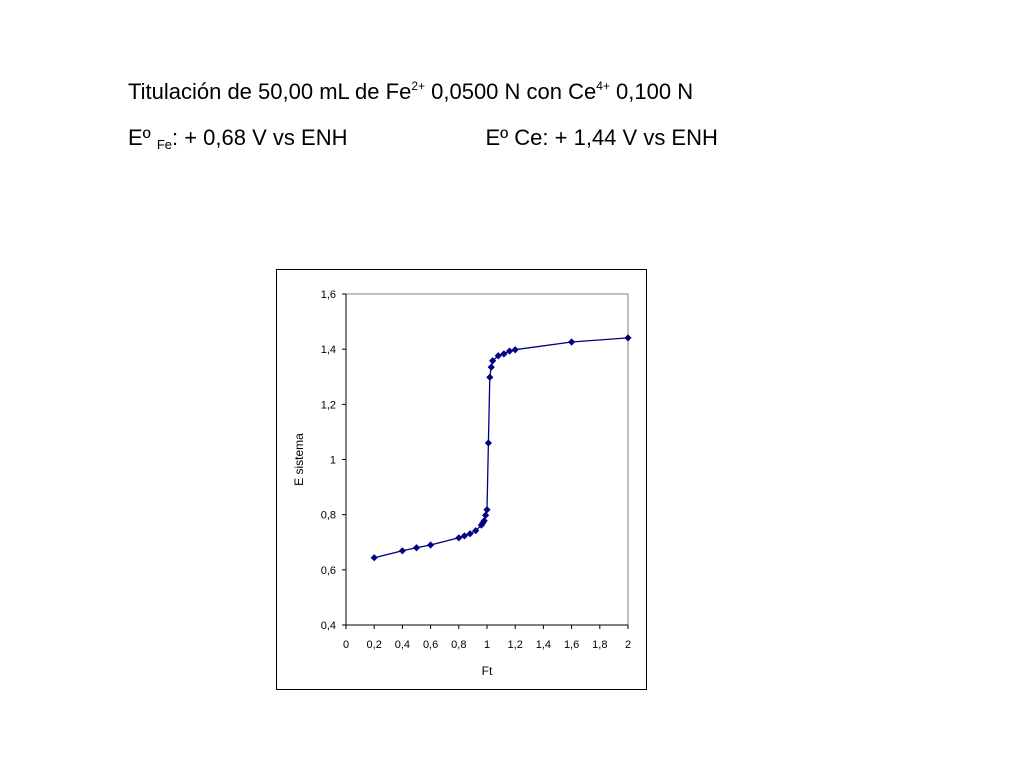 This screenshot has height=768, width=1024. I want to click on y-tick-label: 1, so click(333, 461).